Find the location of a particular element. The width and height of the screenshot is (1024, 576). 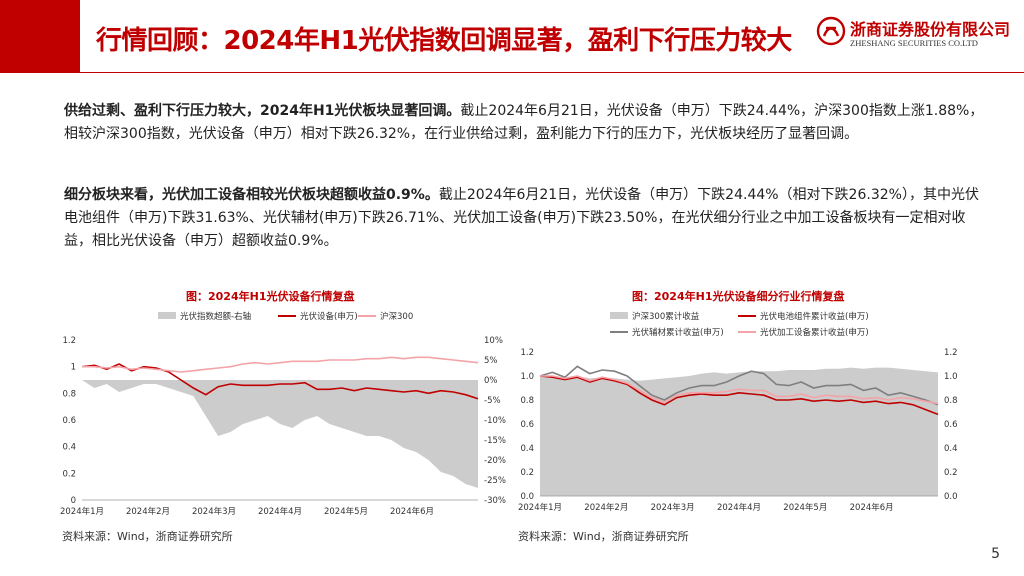

y-tick-right: 0.6 is located at coordinates (951, 425).